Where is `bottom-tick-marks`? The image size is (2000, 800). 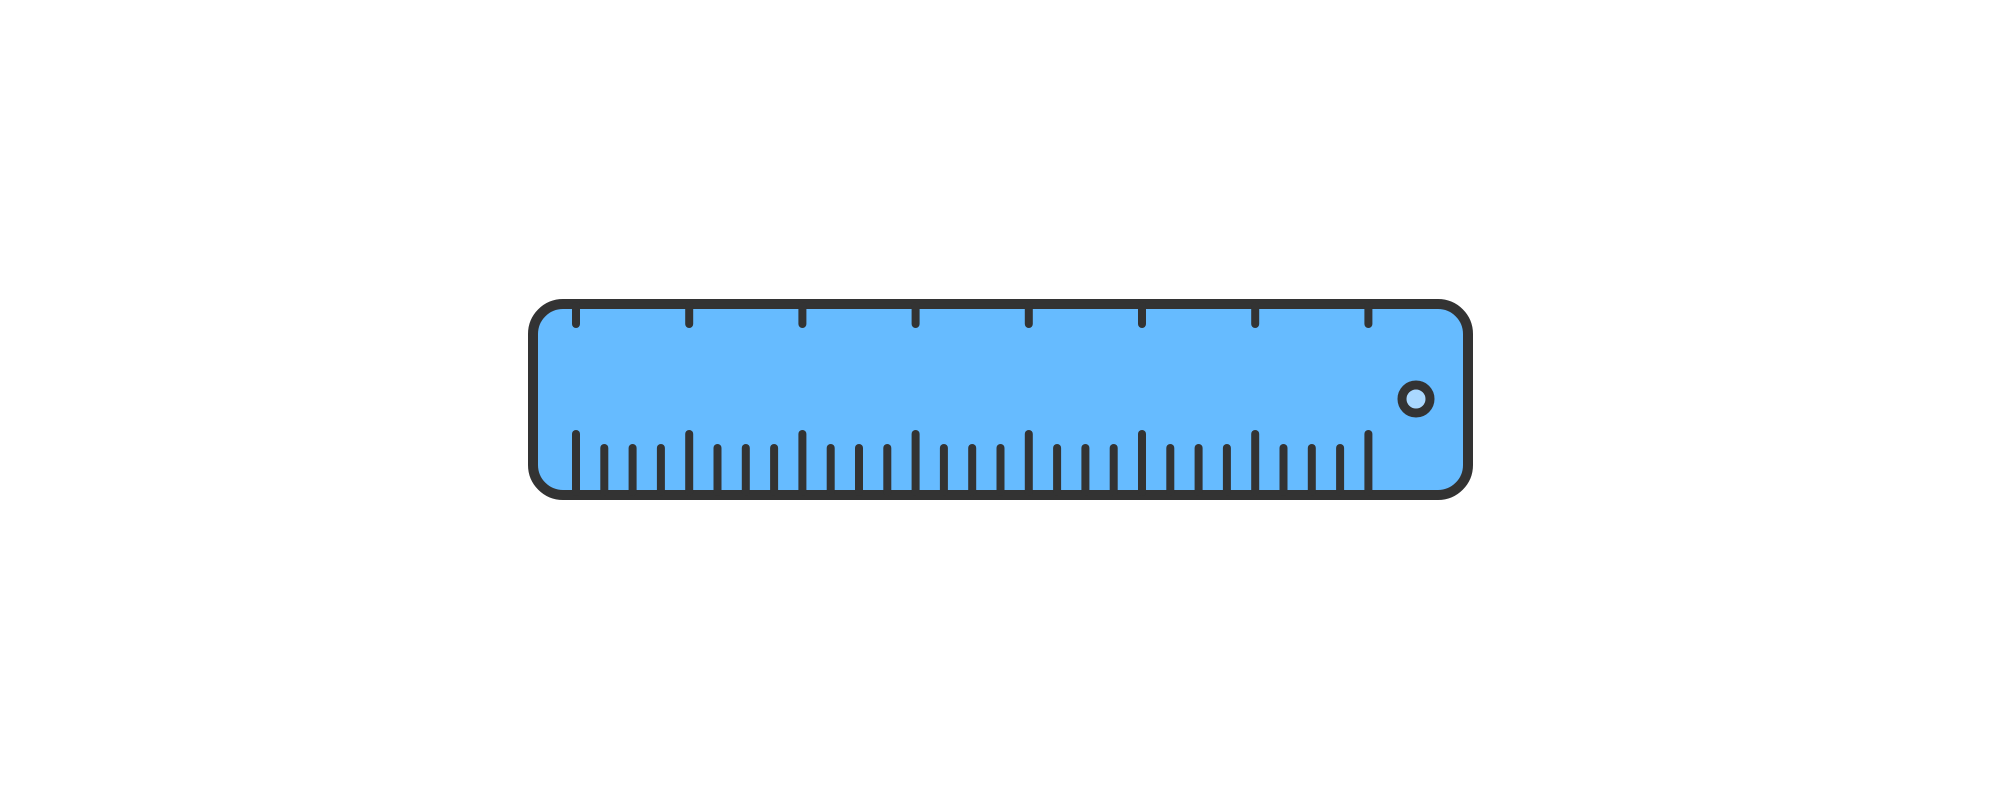
bottom-tick-marks is located at coordinates (972, 463).